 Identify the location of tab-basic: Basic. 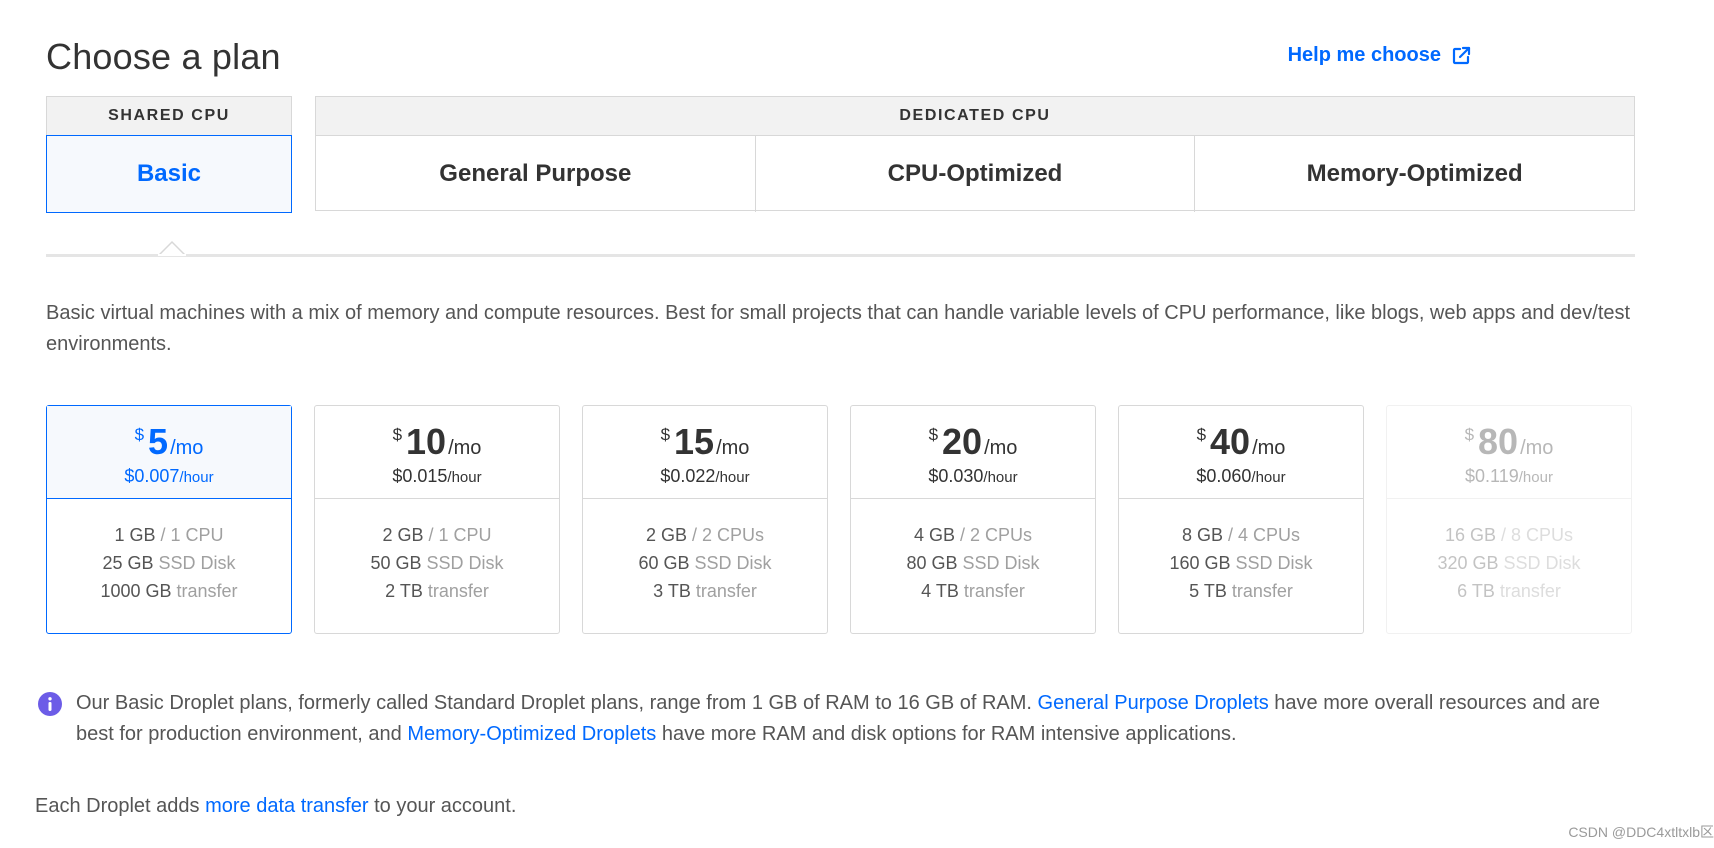
(169, 174).